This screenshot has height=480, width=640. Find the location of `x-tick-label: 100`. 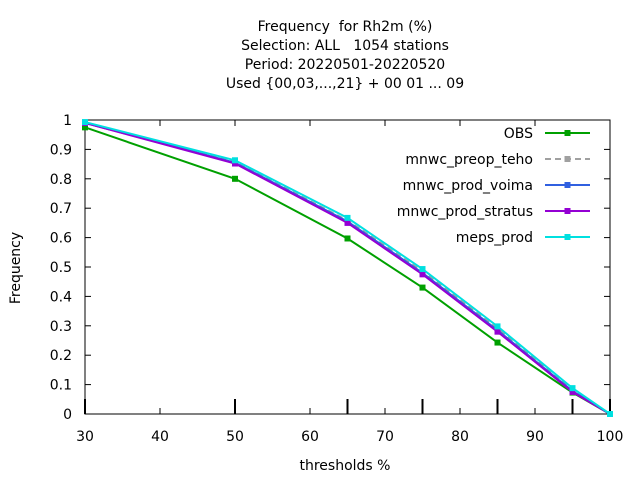

x-tick-label: 100 is located at coordinates (610, 437).